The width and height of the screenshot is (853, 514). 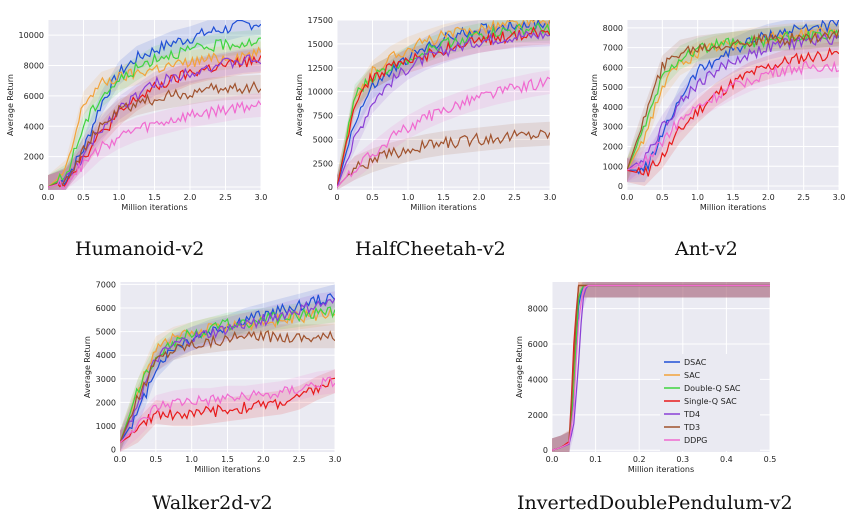 I want to click on y-tick-label: 10000, so click(x=320, y=92).